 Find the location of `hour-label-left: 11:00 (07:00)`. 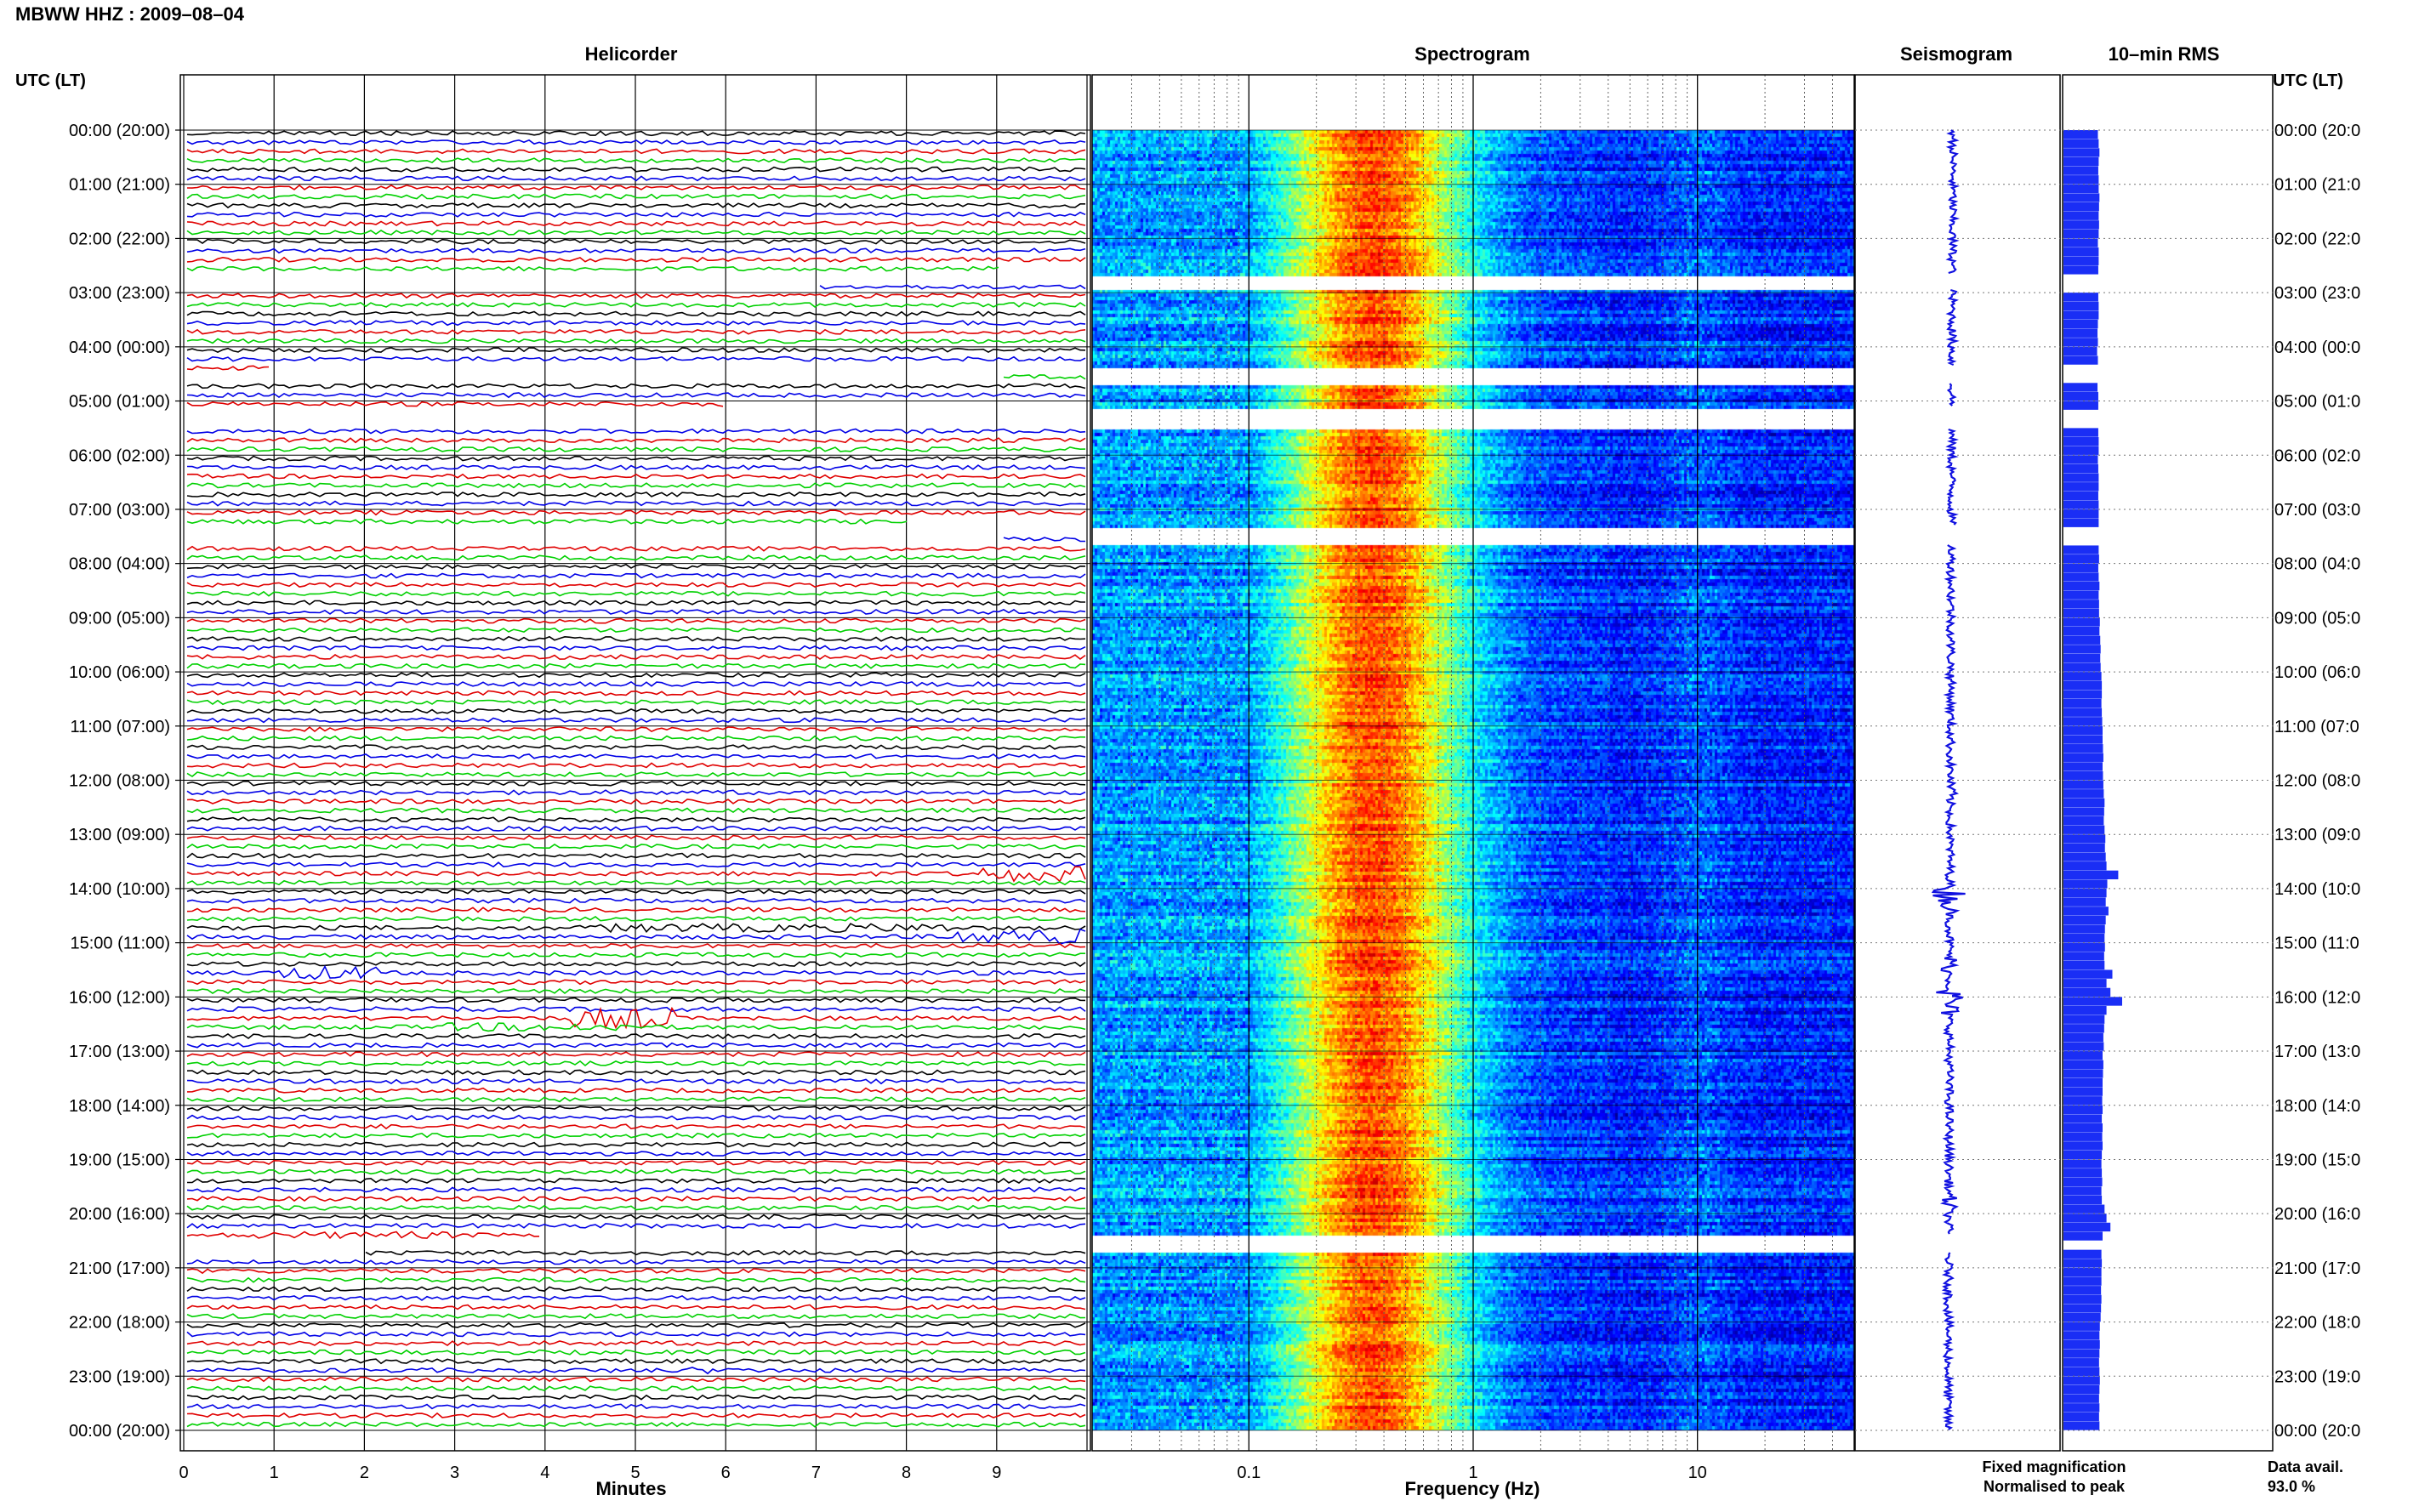

hour-label-left: 11:00 (07:00) is located at coordinates (121, 727).